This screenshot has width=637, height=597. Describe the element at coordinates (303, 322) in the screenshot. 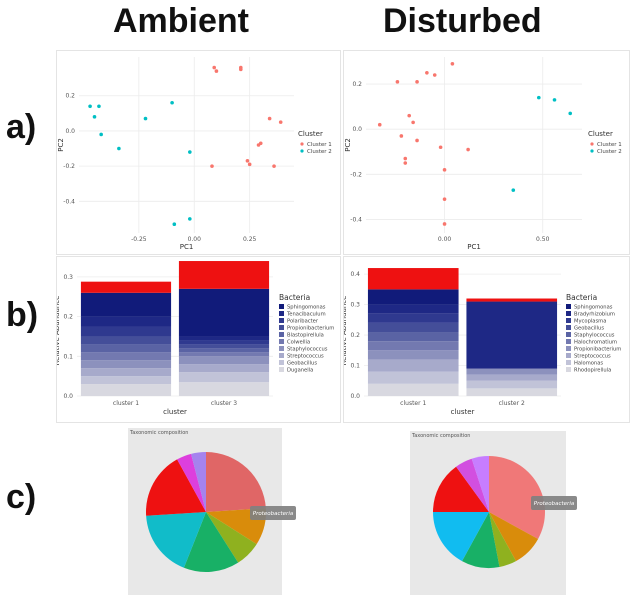

I see `legend-label: Polaribacter` at that location.